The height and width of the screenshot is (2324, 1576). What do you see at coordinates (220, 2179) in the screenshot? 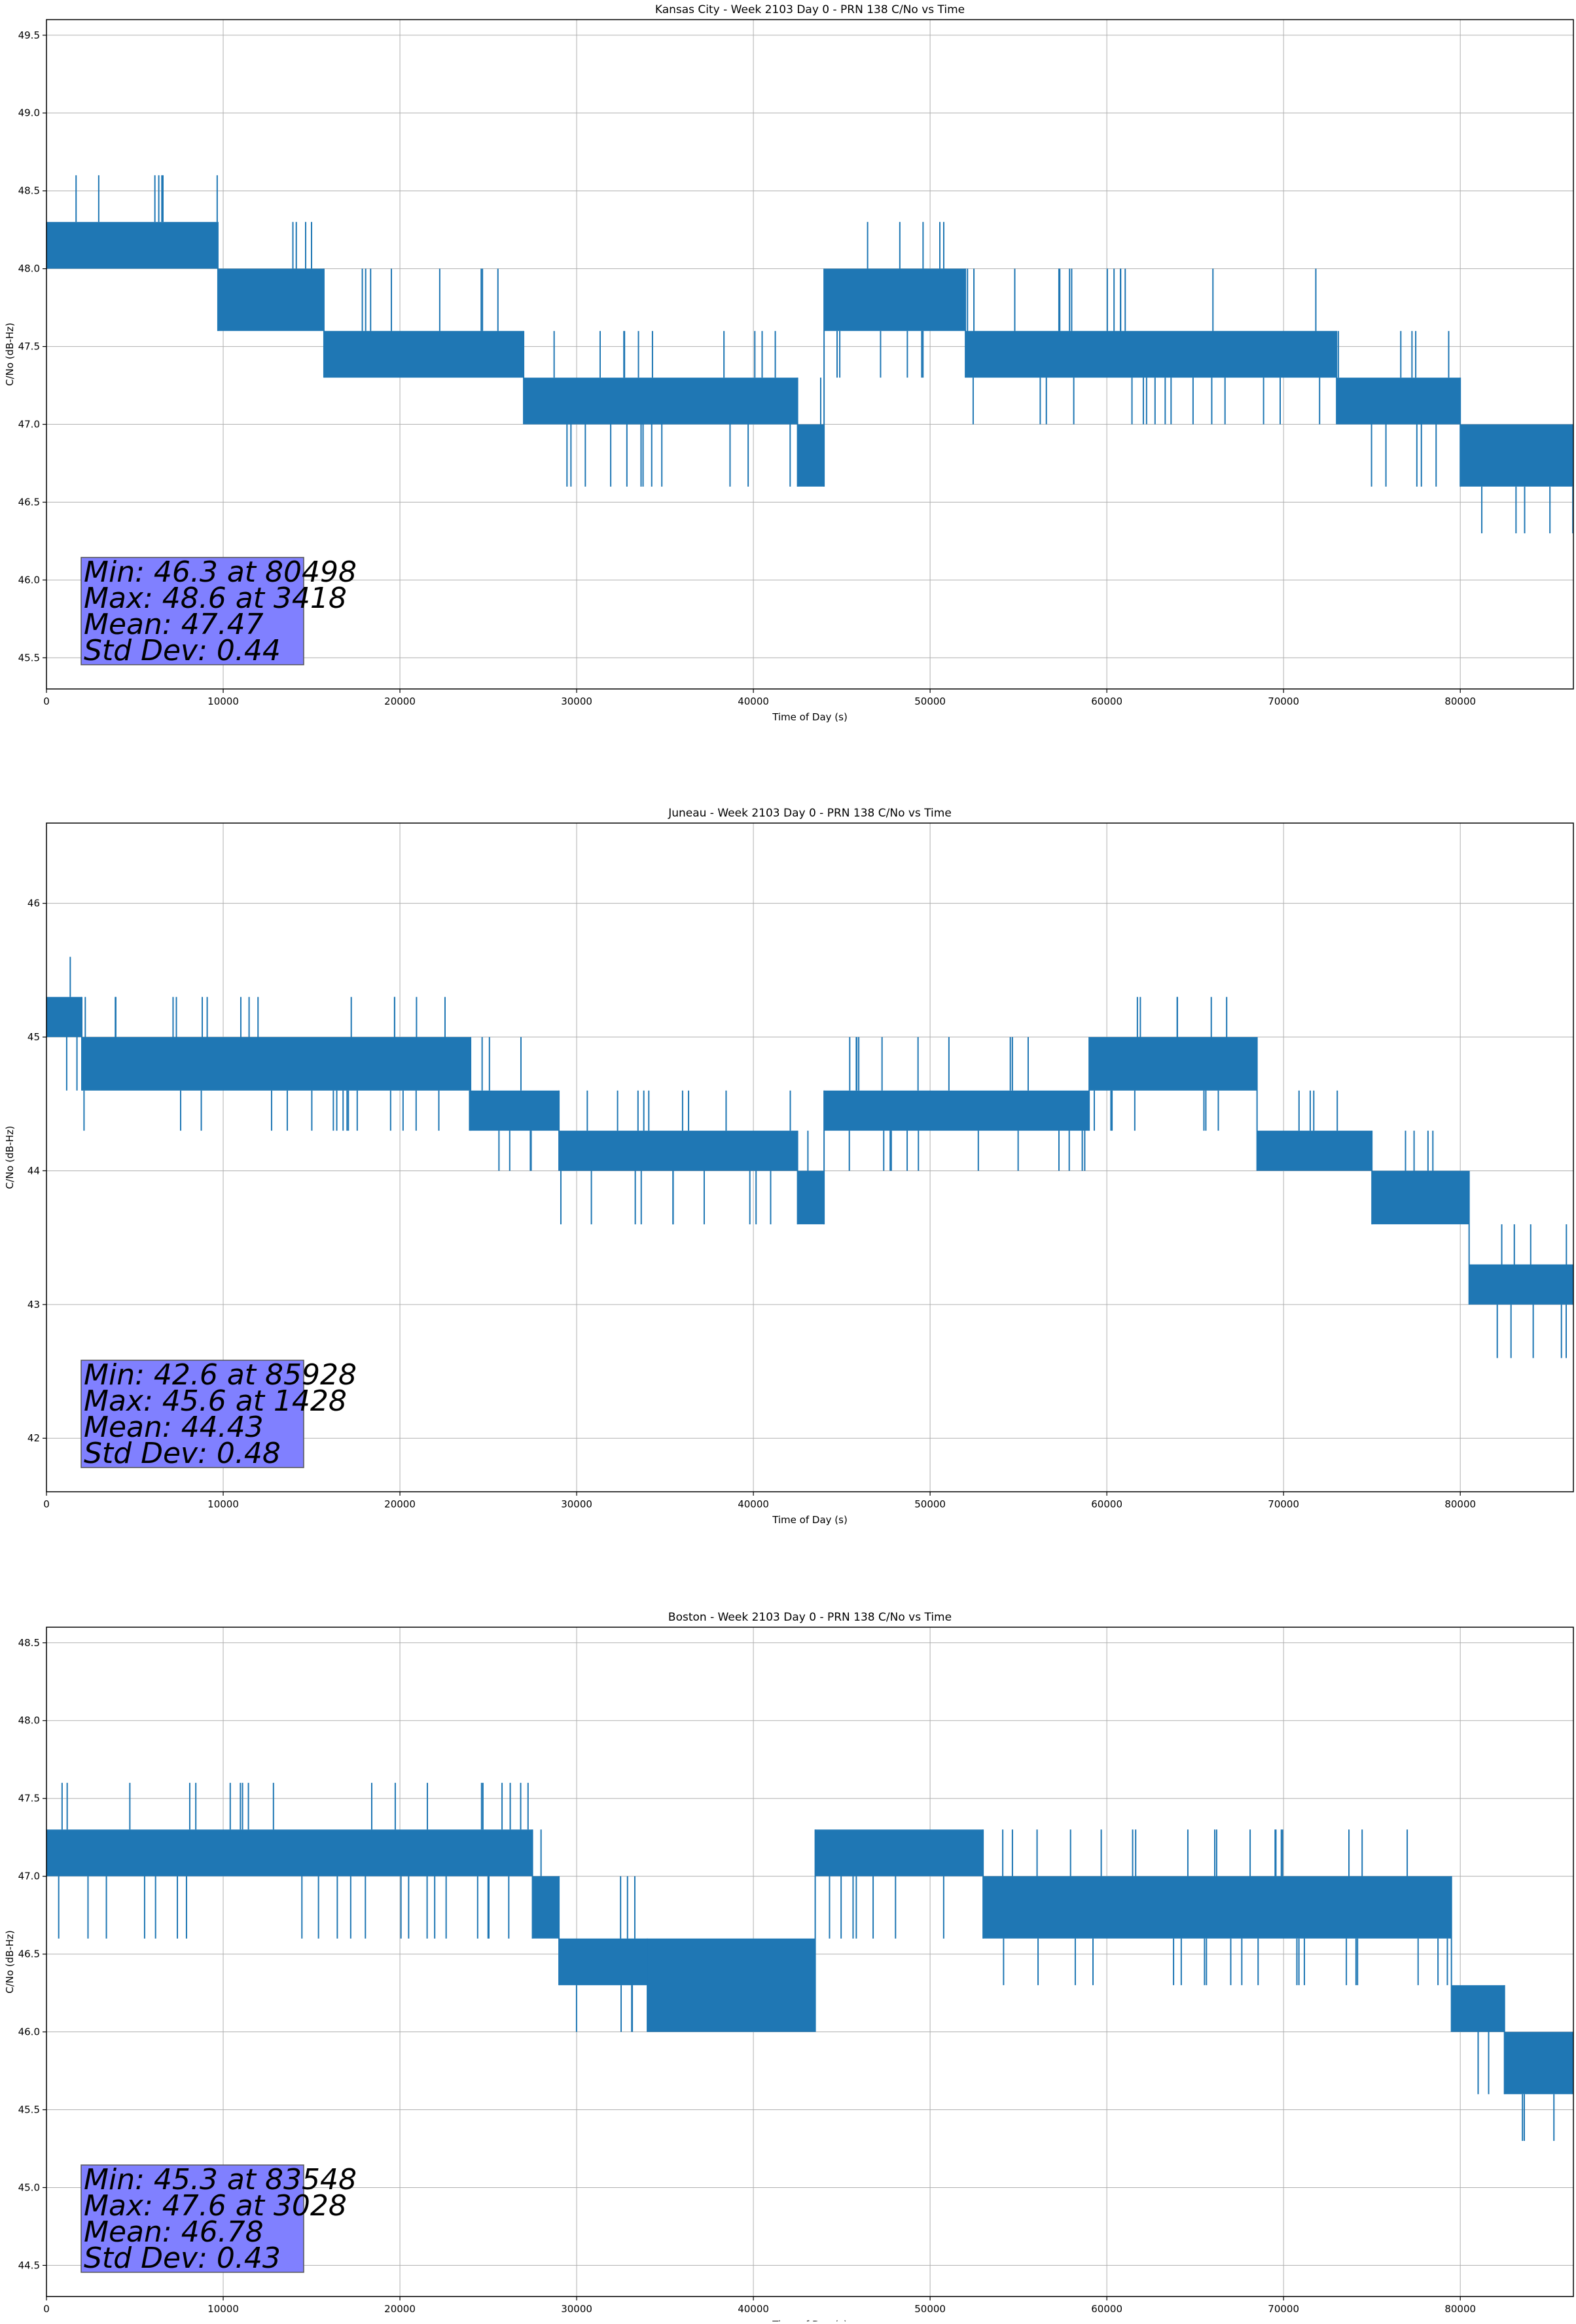
I see `stats-line: Min: 45.3 at 83548` at bounding box center [220, 2179].